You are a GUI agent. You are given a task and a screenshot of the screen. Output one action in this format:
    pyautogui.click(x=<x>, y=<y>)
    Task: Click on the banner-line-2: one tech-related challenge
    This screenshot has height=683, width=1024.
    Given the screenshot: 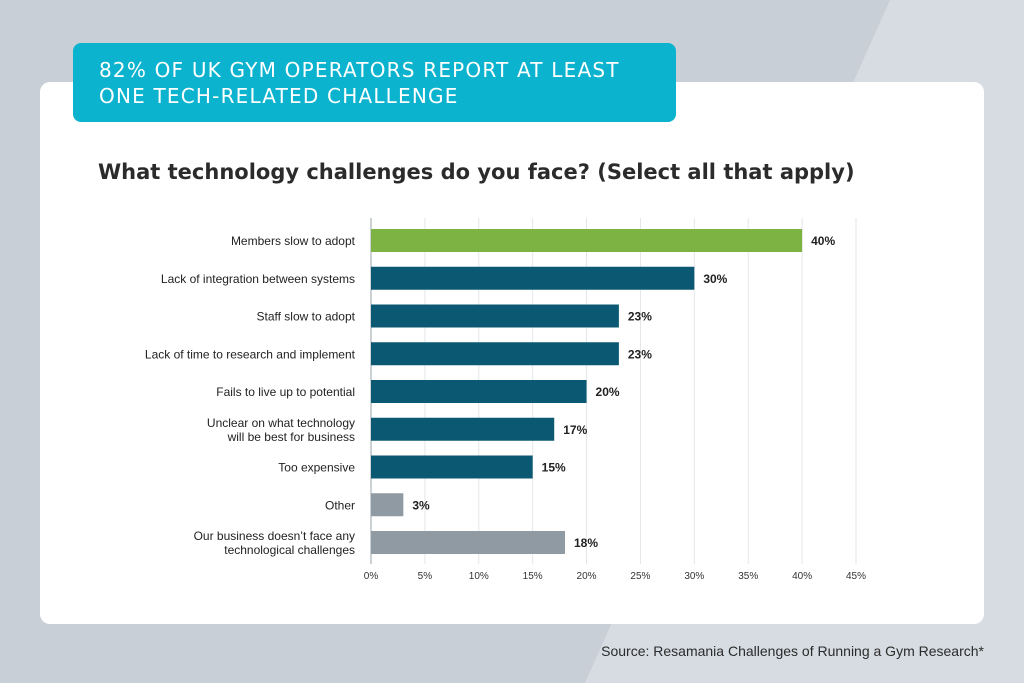 What is the action you would take?
    pyautogui.click(x=279, y=96)
    